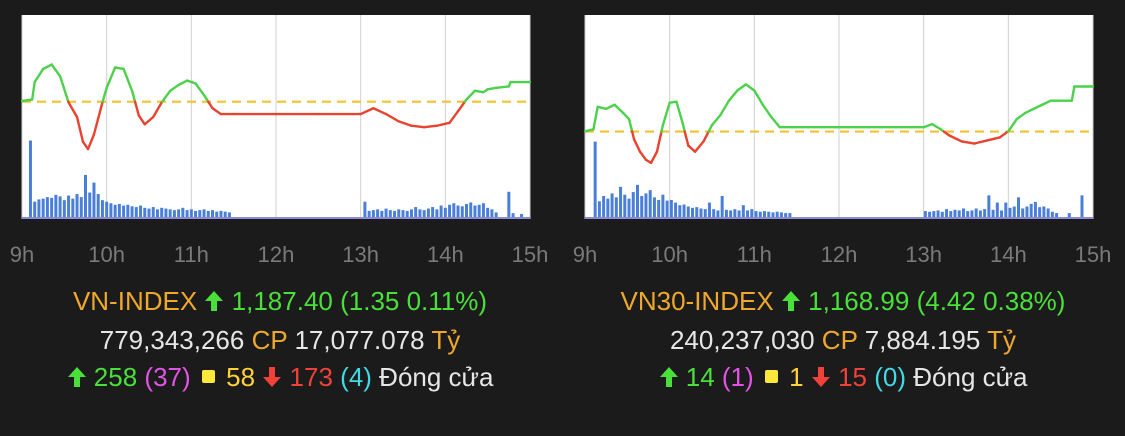 This screenshot has height=436, width=1125. Describe the element at coordinates (1008, 254) in the screenshot. I see `x-tick-label: 14h` at that location.